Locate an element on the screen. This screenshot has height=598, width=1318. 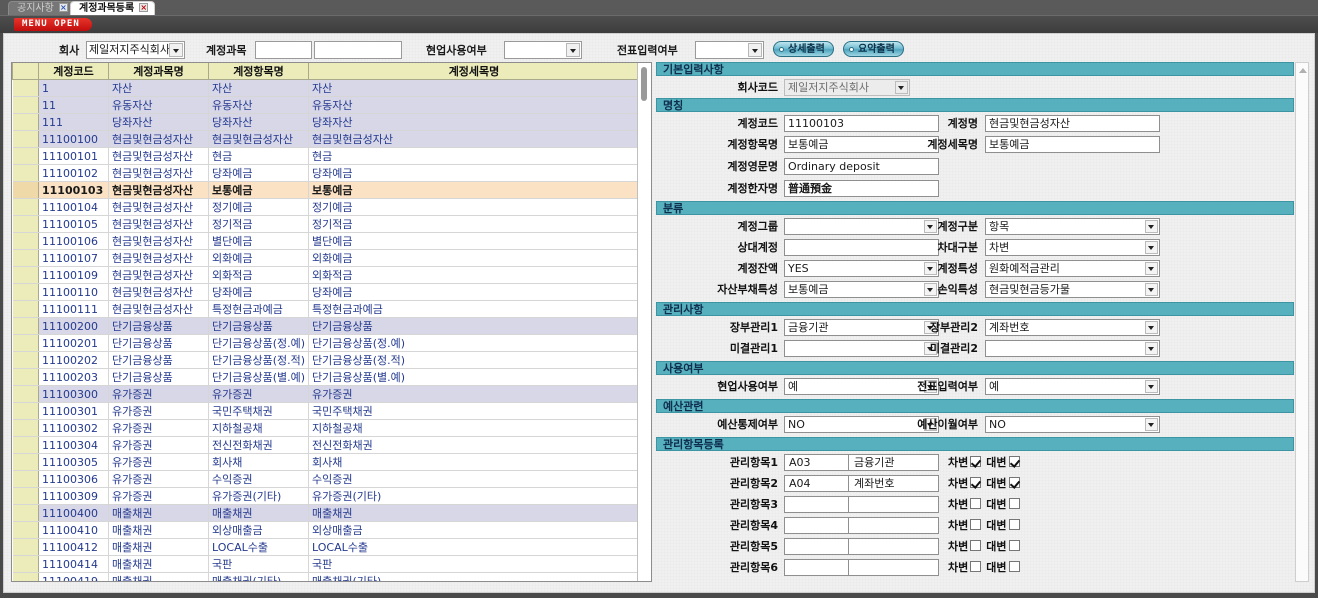
management-item-2-inputs: A04 계좌번호 is located at coordinates (861, 483).